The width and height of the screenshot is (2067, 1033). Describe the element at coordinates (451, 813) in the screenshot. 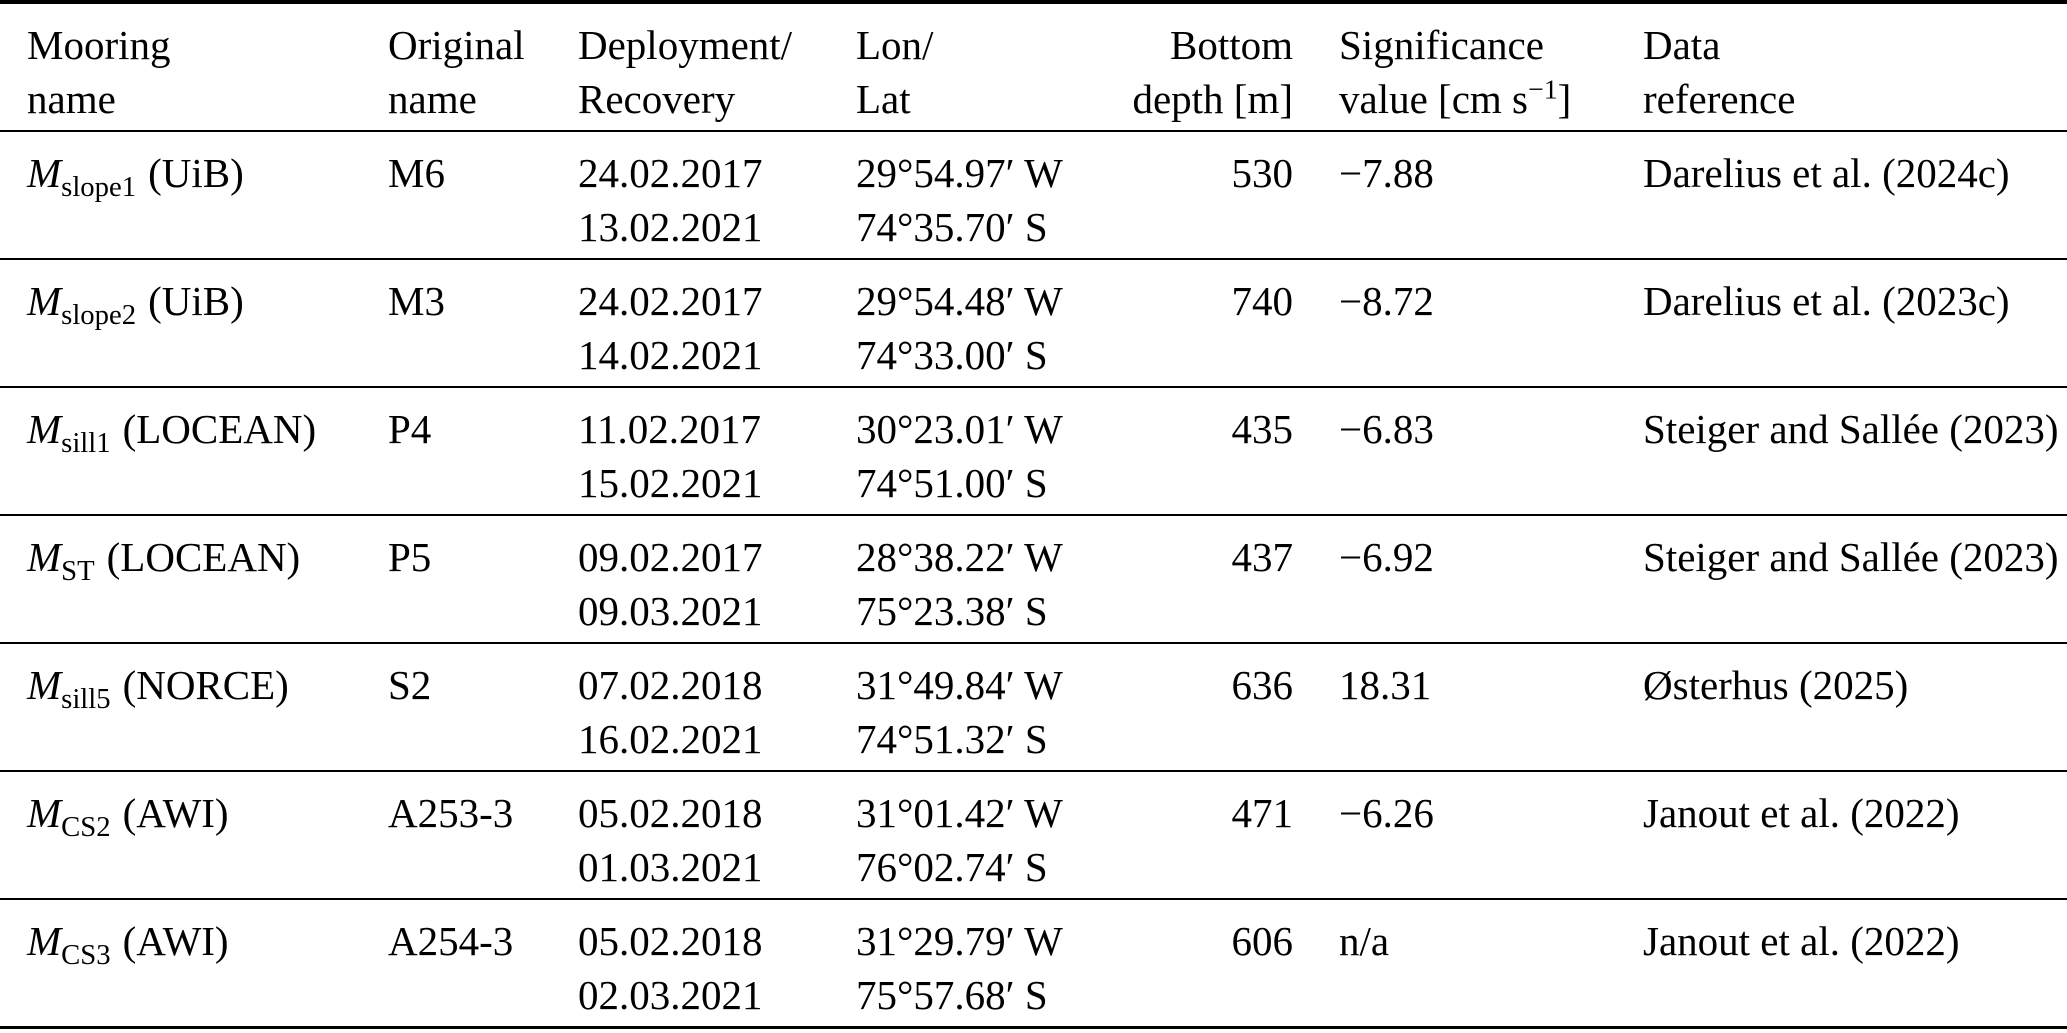

I see `cell-original-name: A253-3` at that location.